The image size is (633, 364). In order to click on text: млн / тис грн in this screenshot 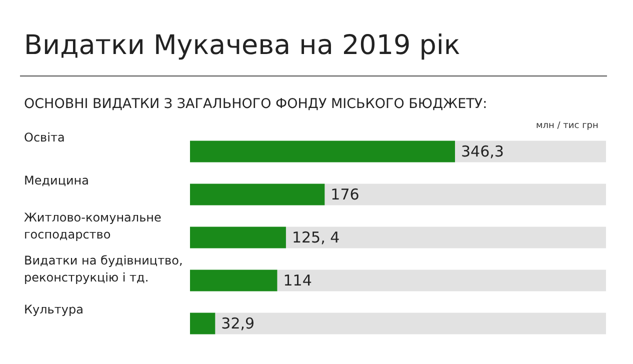, I will do `click(567, 126)`.